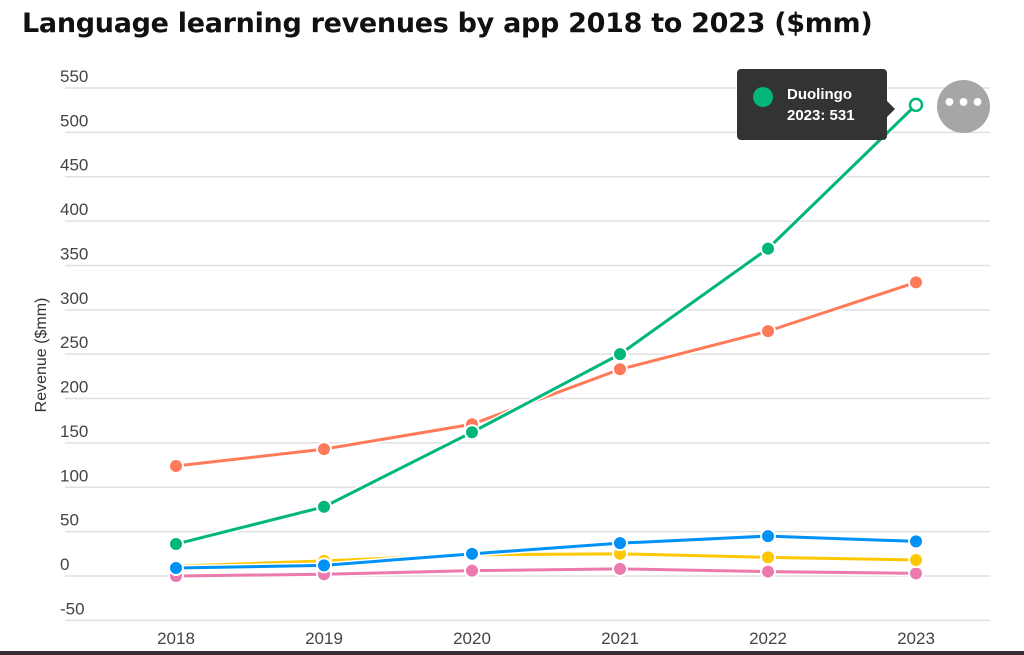 The height and width of the screenshot is (655, 1024). Describe the element at coordinates (176, 638) in the screenshot. I see `x-tick-label: 2018` at that location.